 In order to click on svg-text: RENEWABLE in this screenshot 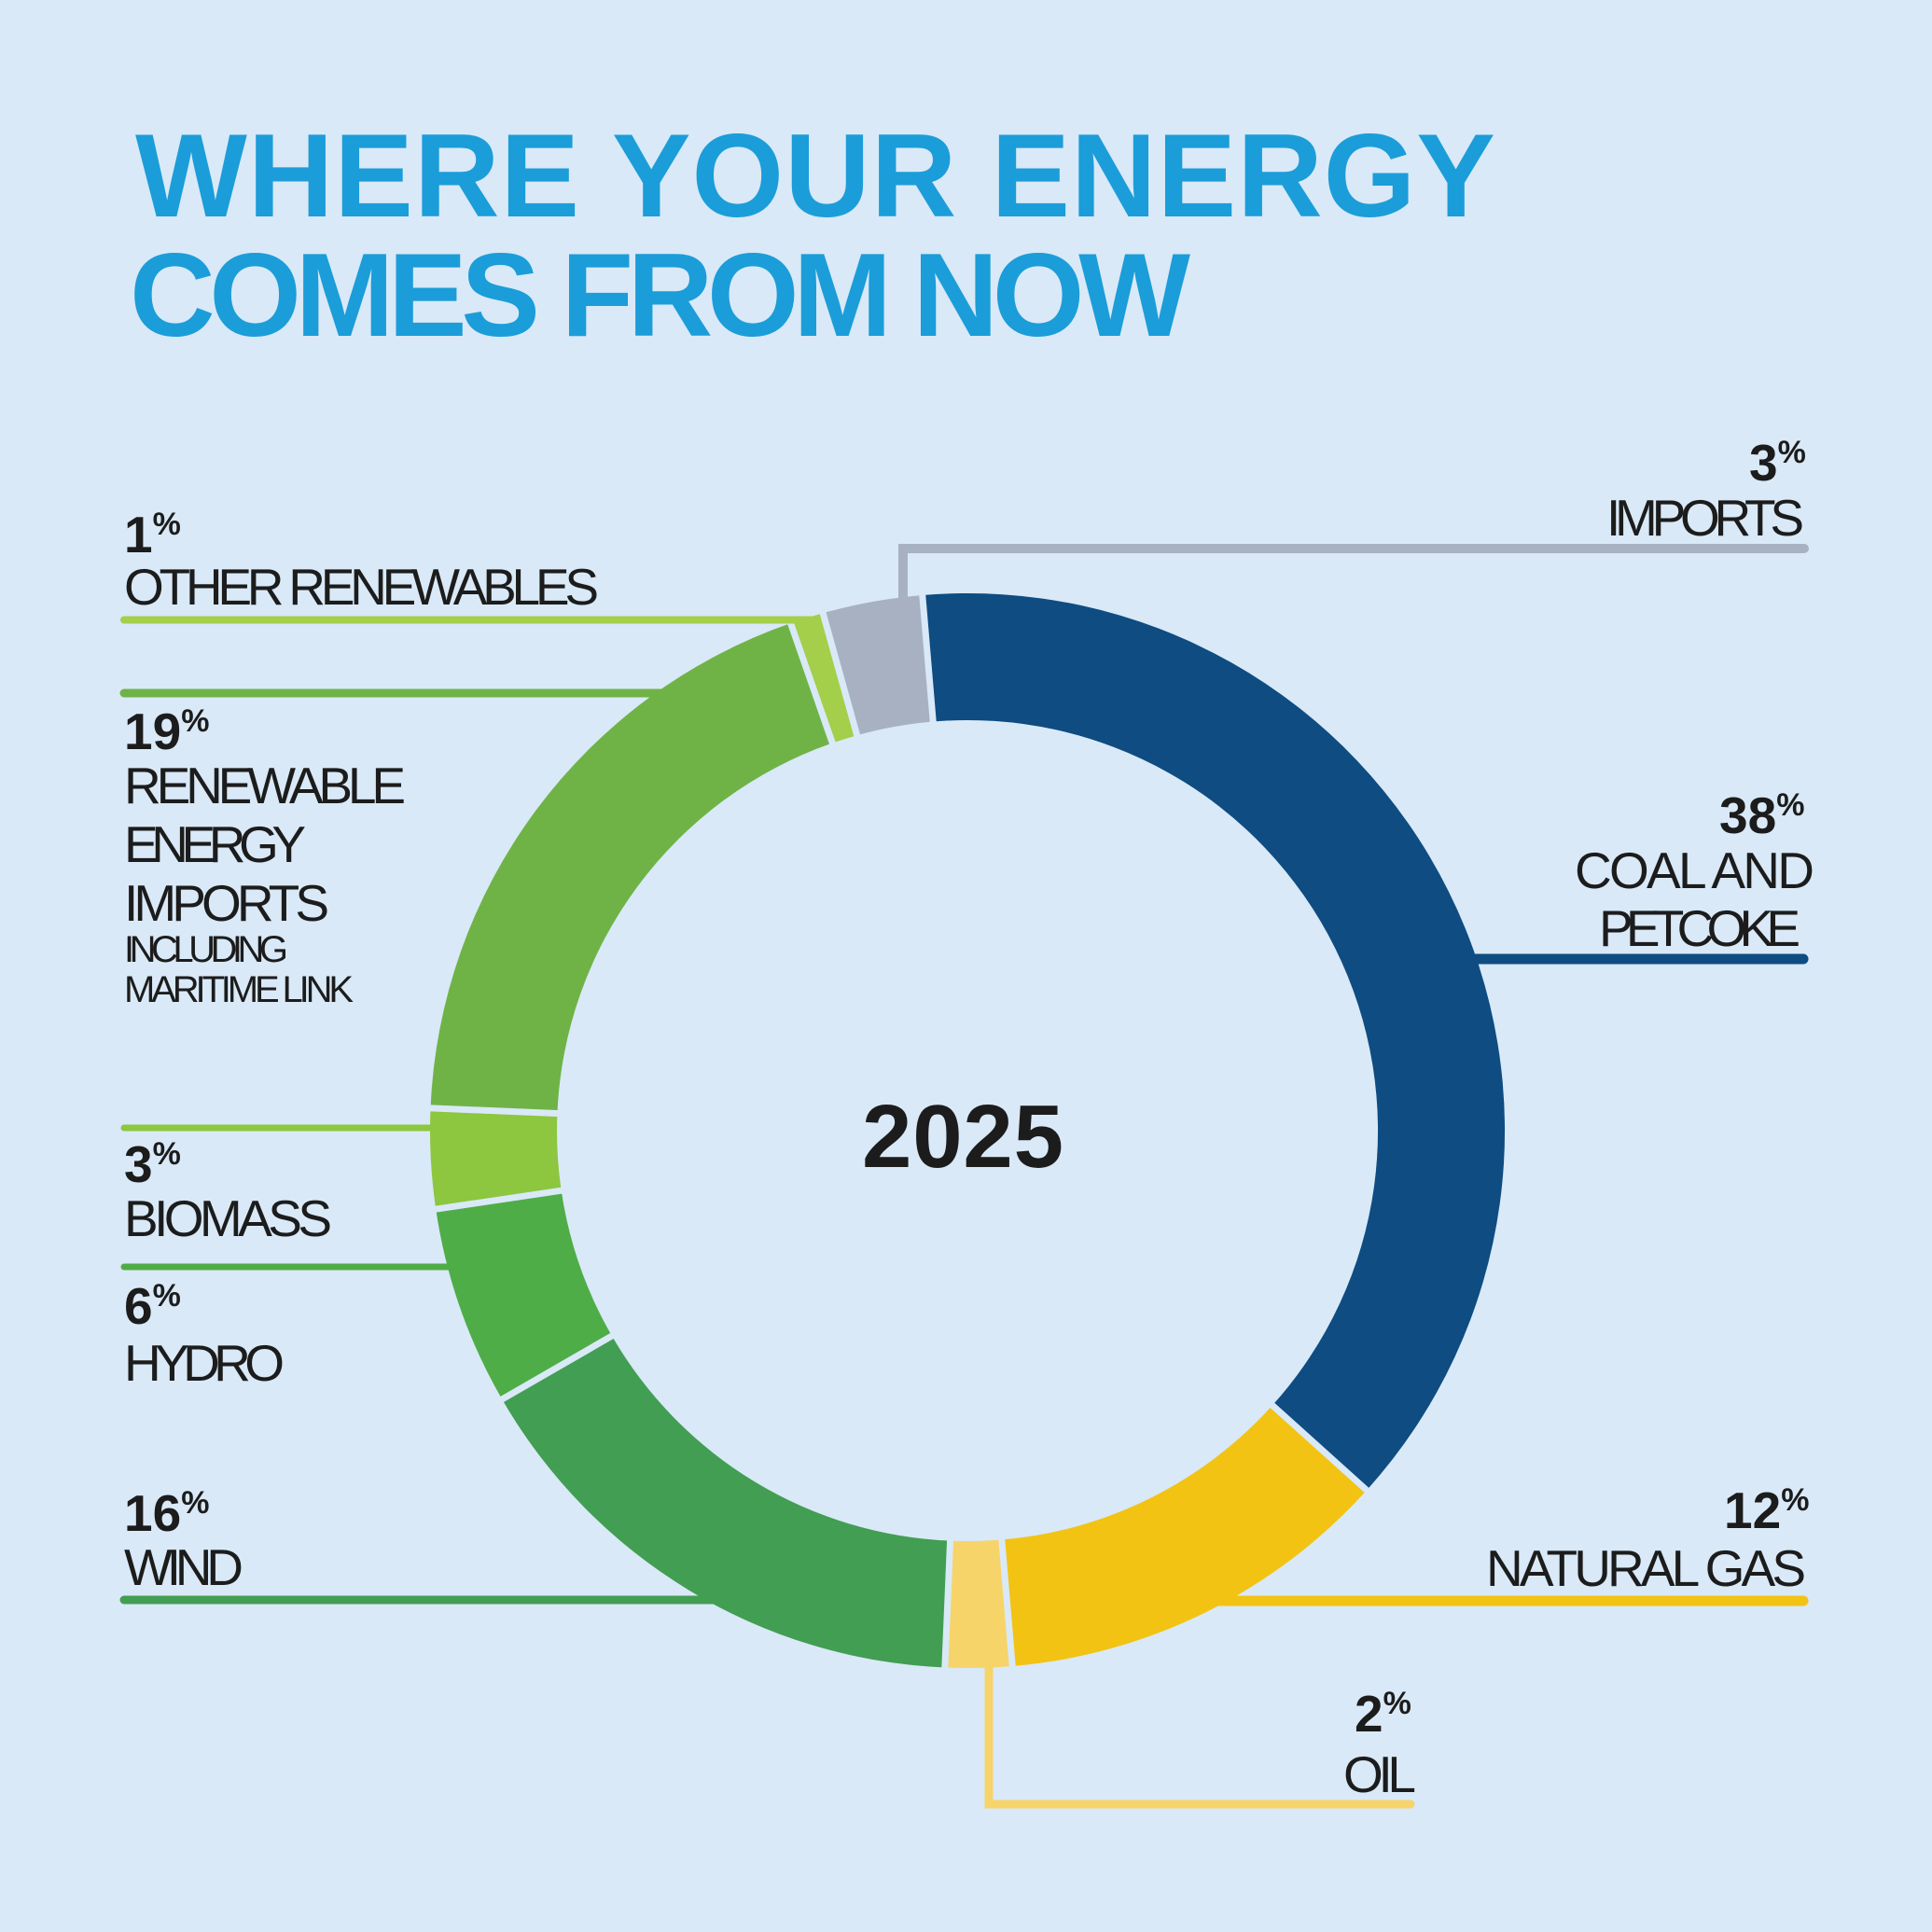, I will do `click(265, 785)`.